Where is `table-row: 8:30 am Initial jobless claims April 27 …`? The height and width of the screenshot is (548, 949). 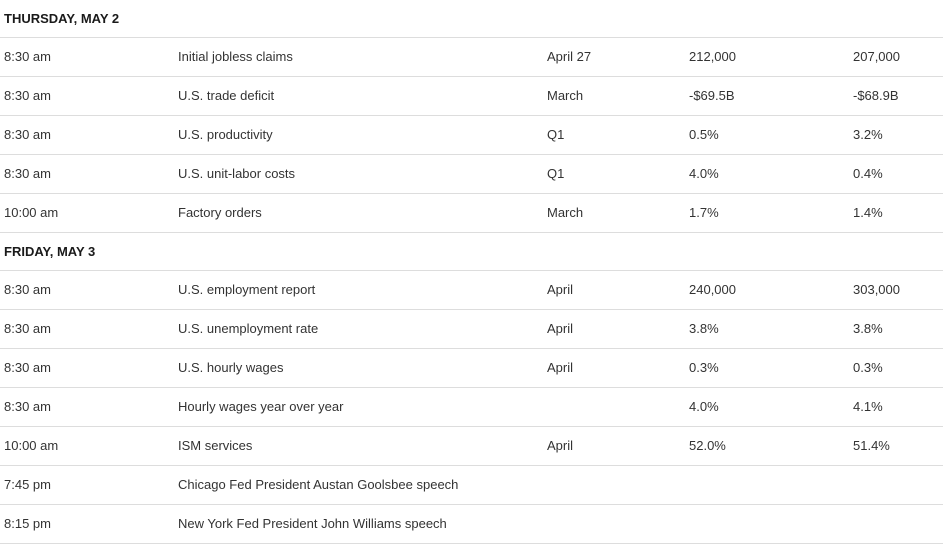 table-row: 8:30 am Initial jobless claims April 27 … is located at coordinates (471, 57).